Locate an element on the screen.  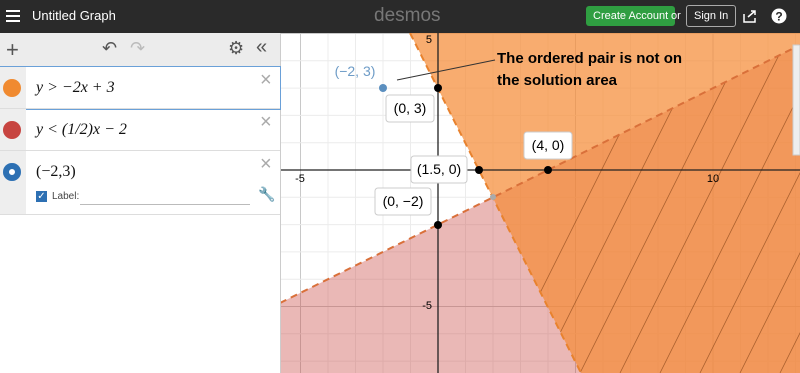
expression-row: (−2,3) × ✓ Label: 🔧 is located at coordinates (140, 183).